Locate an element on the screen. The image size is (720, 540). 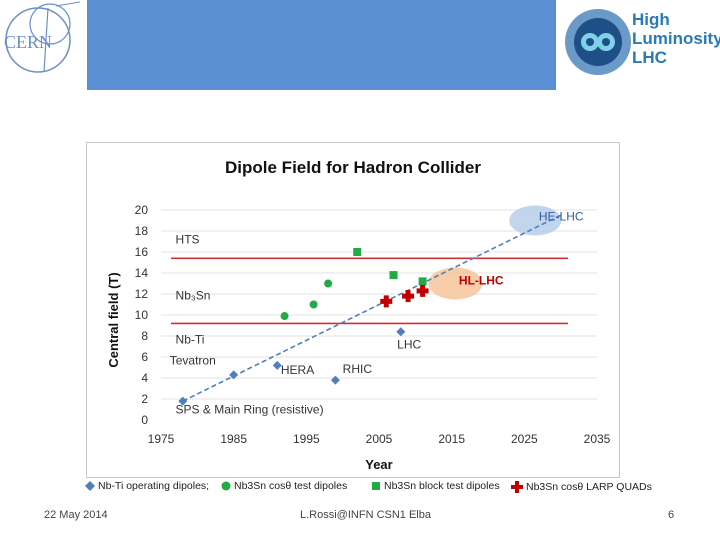
annotation-9: HE-LHC is located at coordinates (561, 217).